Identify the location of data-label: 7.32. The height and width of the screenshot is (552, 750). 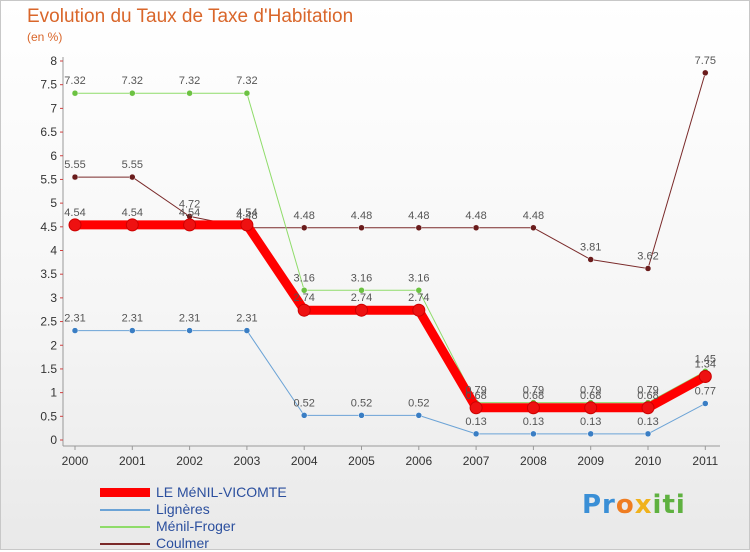
(189, 81).